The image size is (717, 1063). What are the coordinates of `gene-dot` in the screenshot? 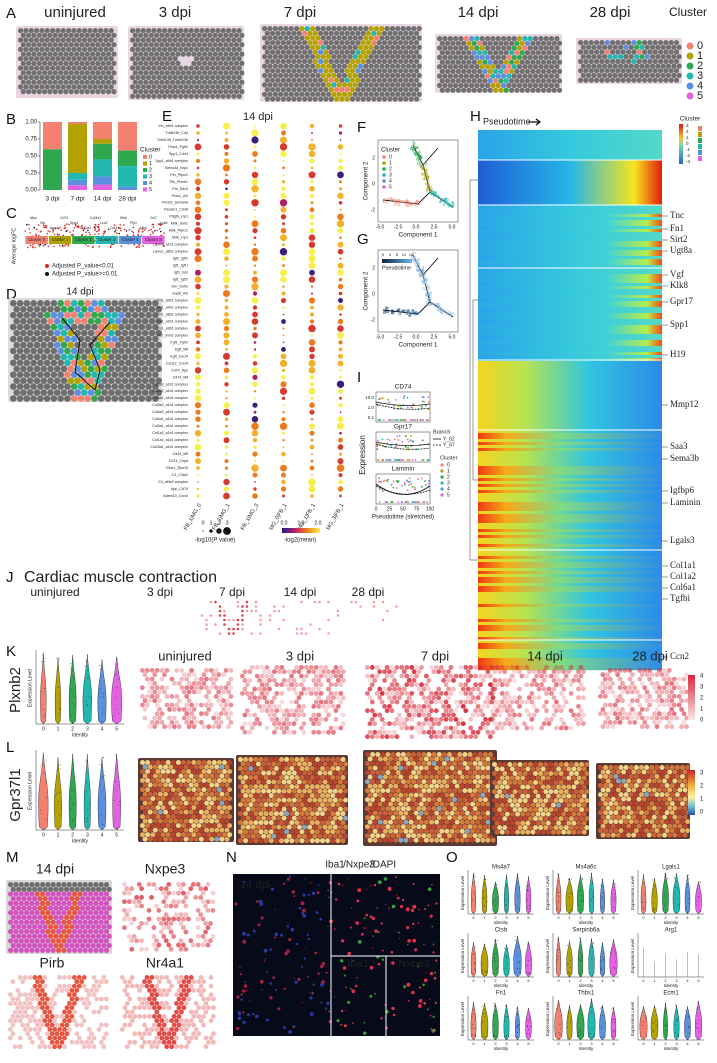 It's located at (65, 225).